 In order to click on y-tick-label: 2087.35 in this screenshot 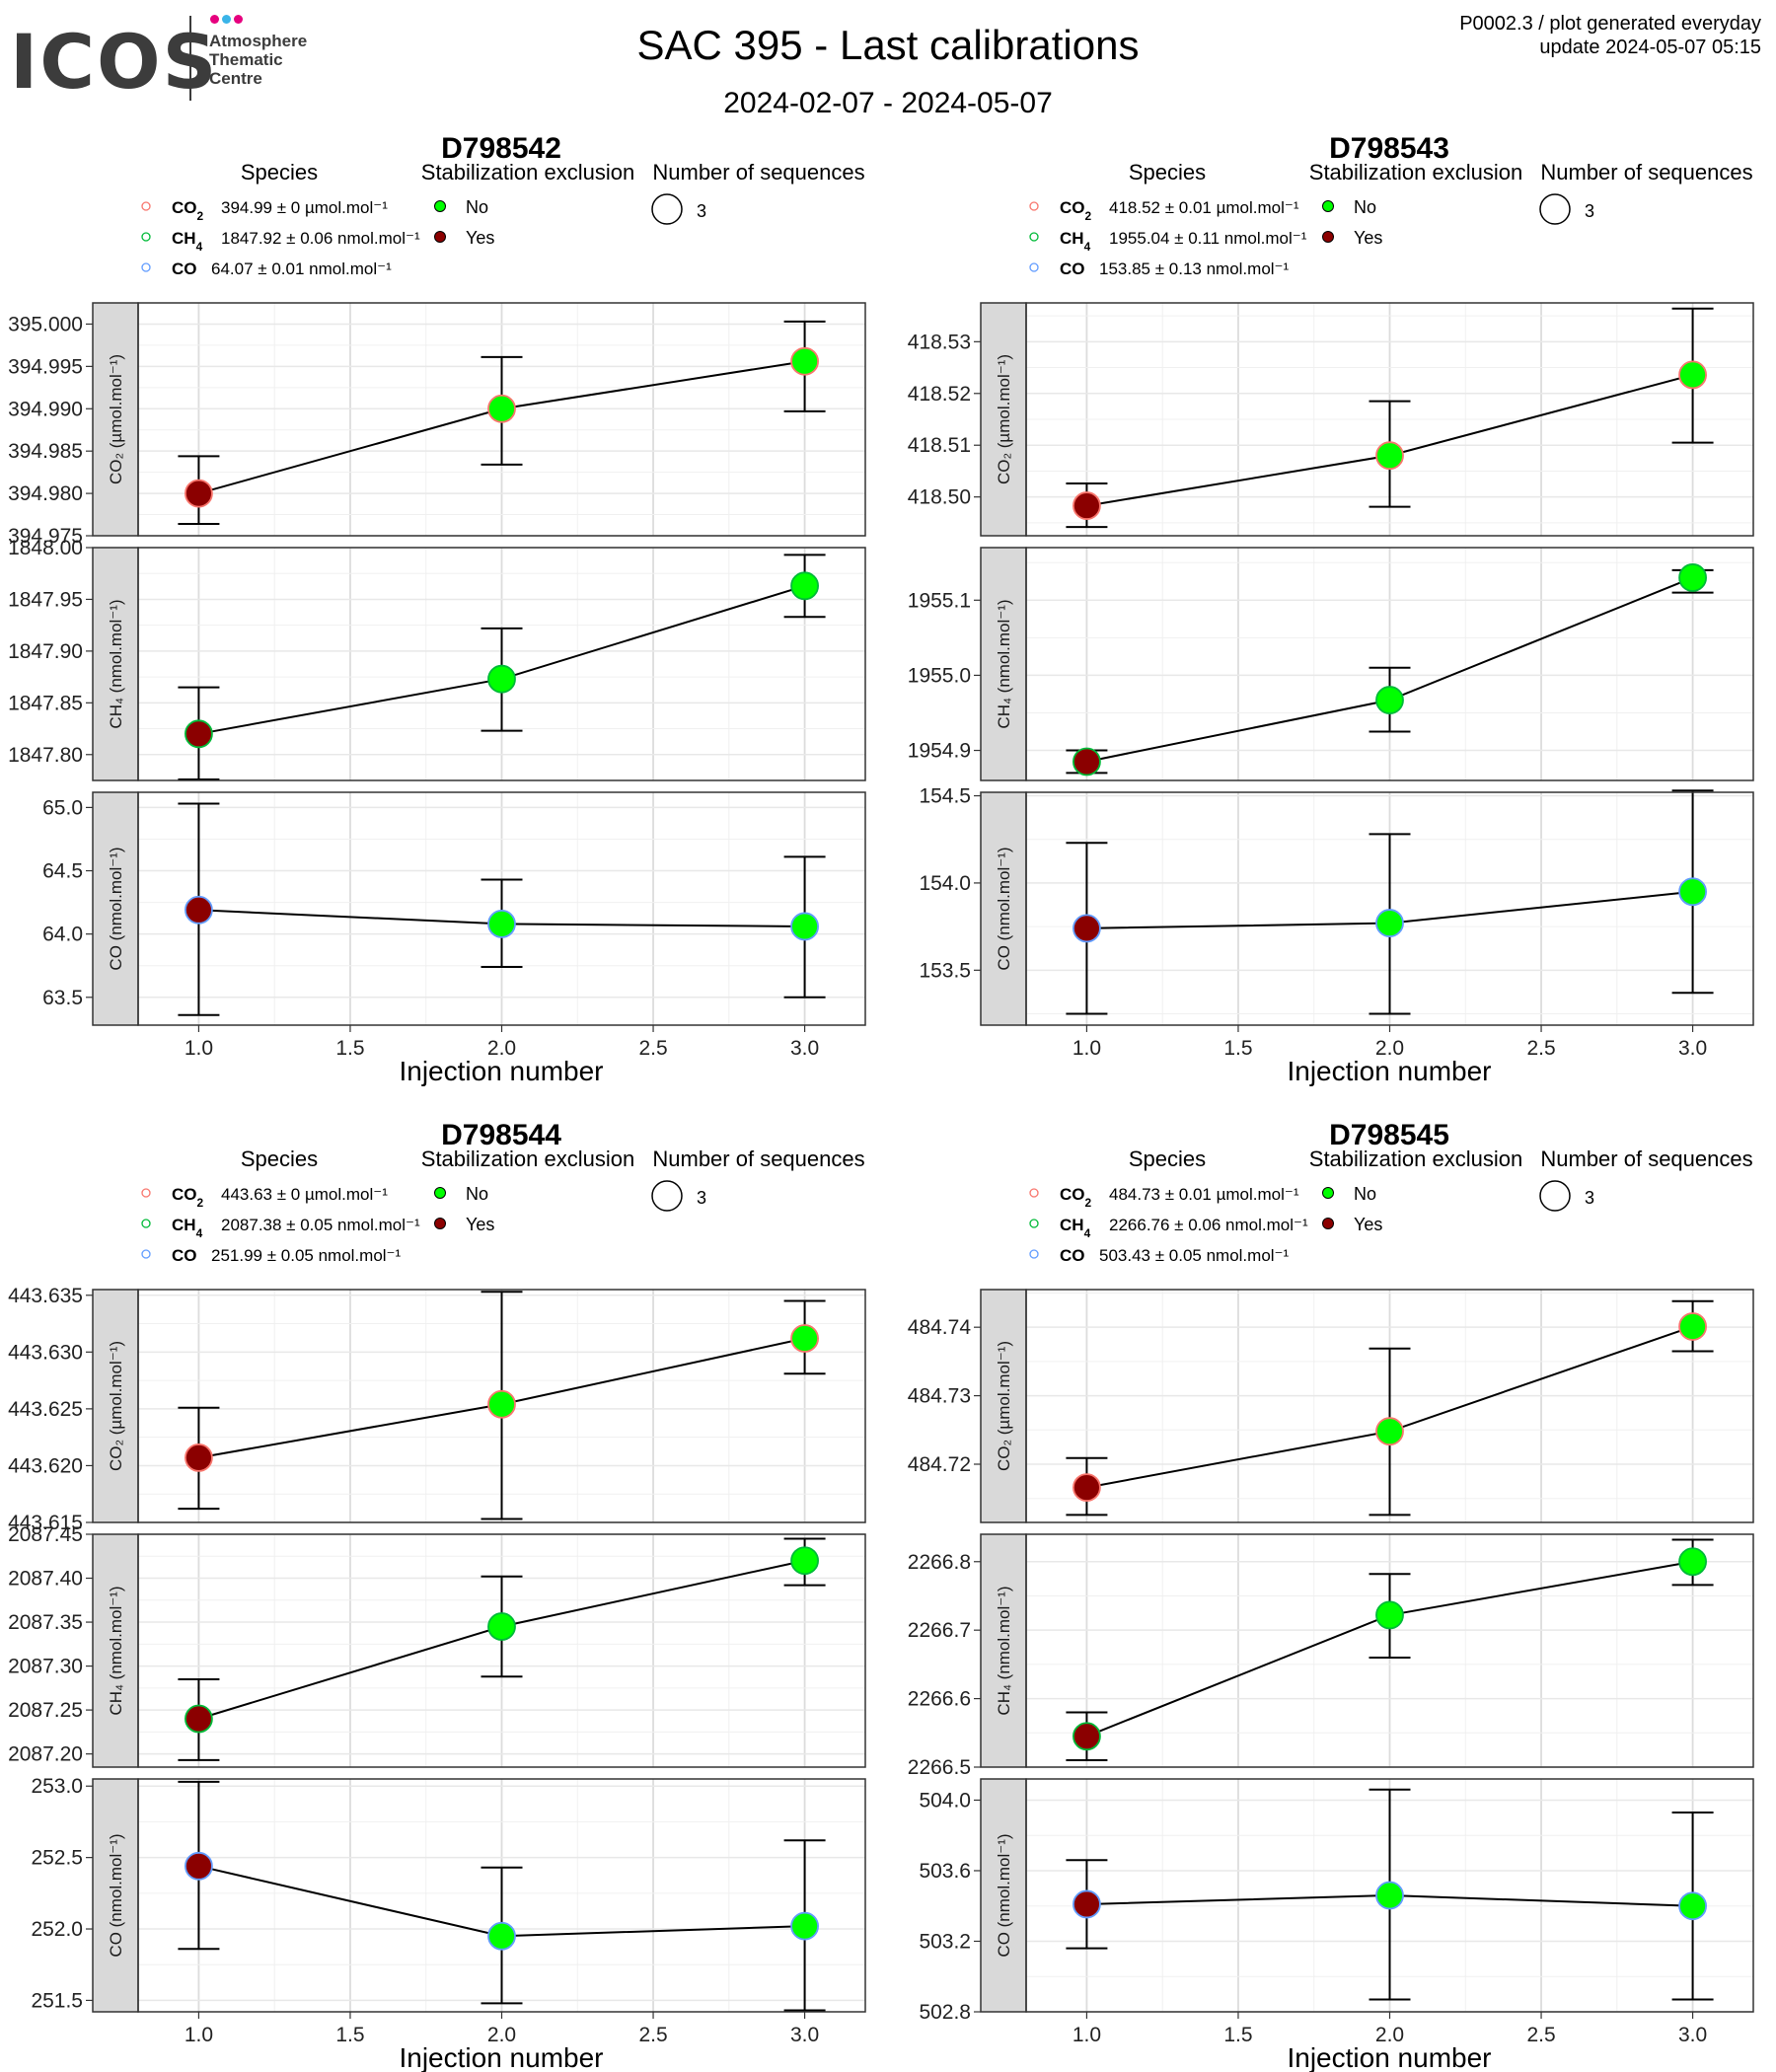, I will do `click(46, 1623)`.